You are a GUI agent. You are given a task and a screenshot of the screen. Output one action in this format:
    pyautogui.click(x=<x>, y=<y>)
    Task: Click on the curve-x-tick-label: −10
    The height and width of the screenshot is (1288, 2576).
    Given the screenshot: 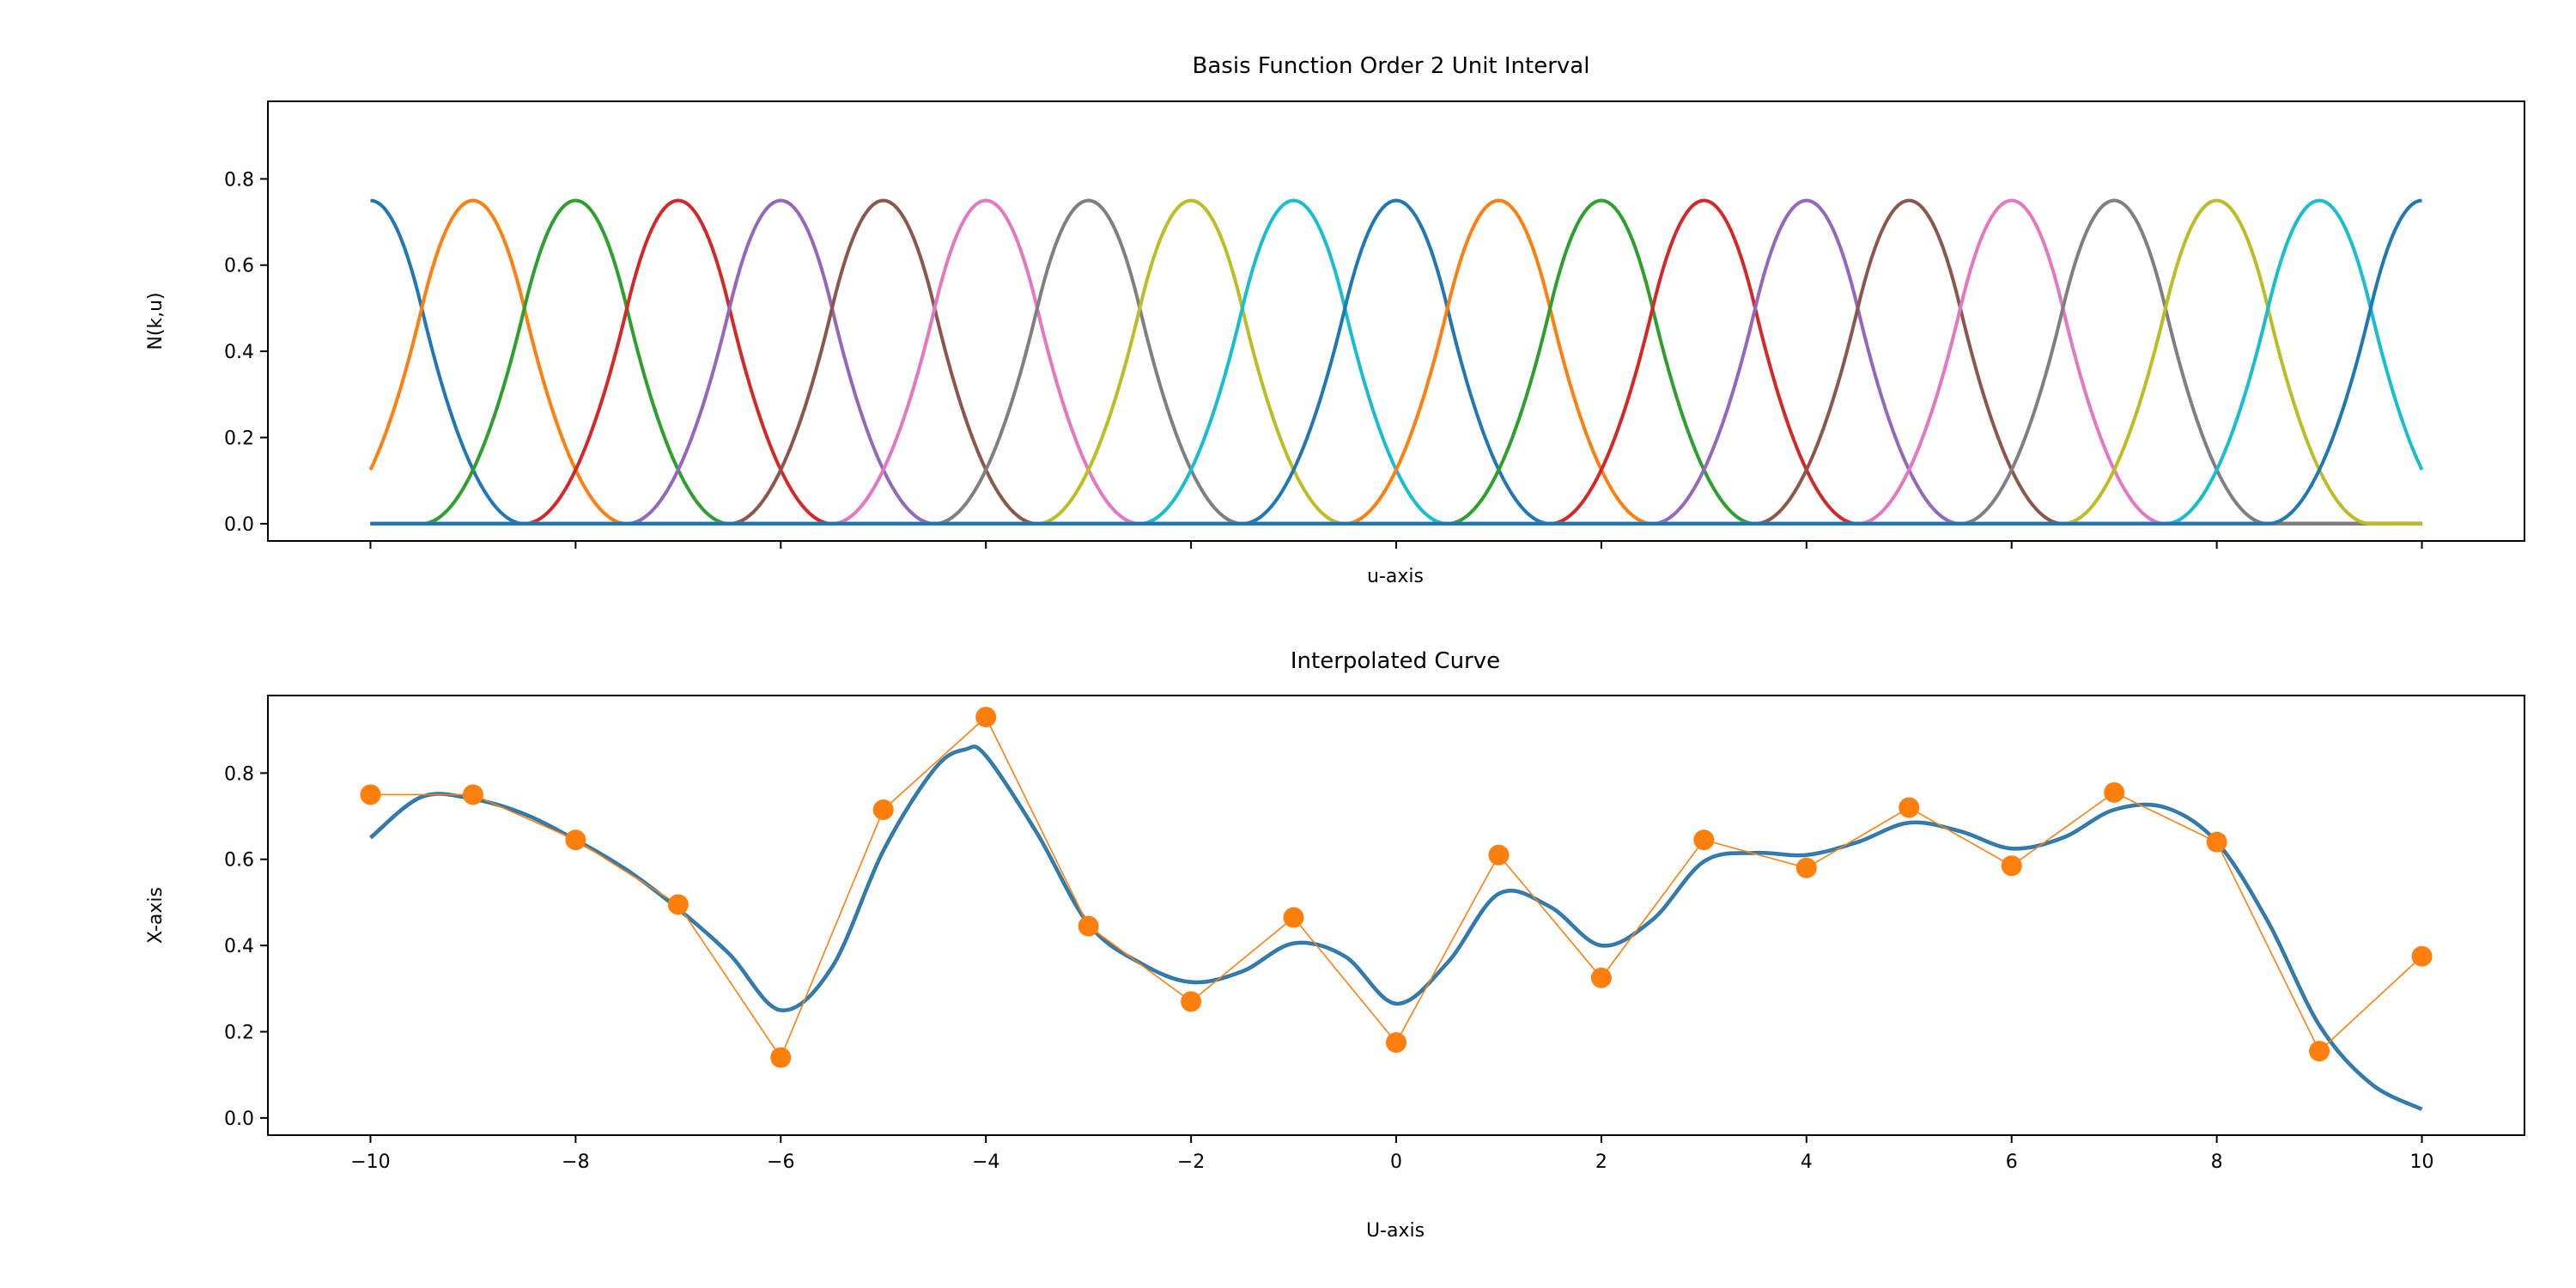 What is the action you would take?
    pyautogui.click(x=370, y=1162)
    